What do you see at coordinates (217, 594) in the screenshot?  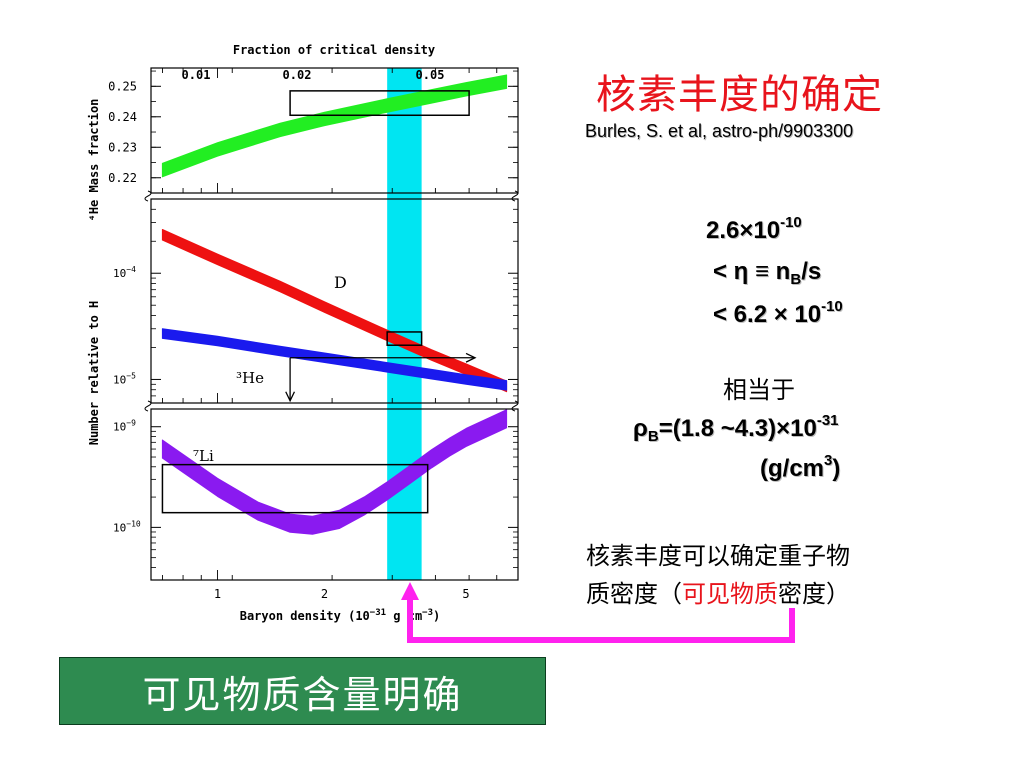 I see `x-tick-label-0: 1` at bounding box center [217, 594].